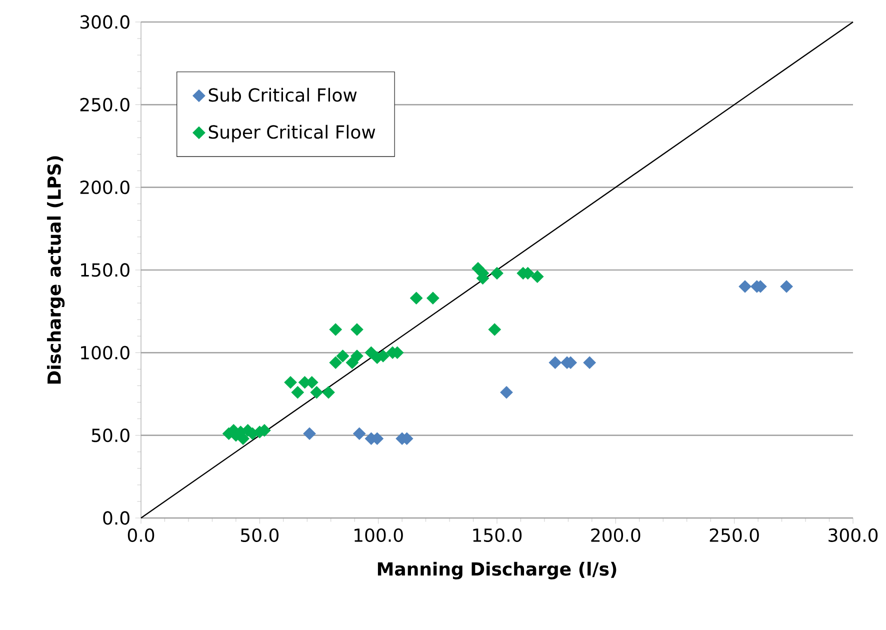 This screenshot has height=630, width=886. I want to click on y-tick-label: 50.0, so click(111, 435).